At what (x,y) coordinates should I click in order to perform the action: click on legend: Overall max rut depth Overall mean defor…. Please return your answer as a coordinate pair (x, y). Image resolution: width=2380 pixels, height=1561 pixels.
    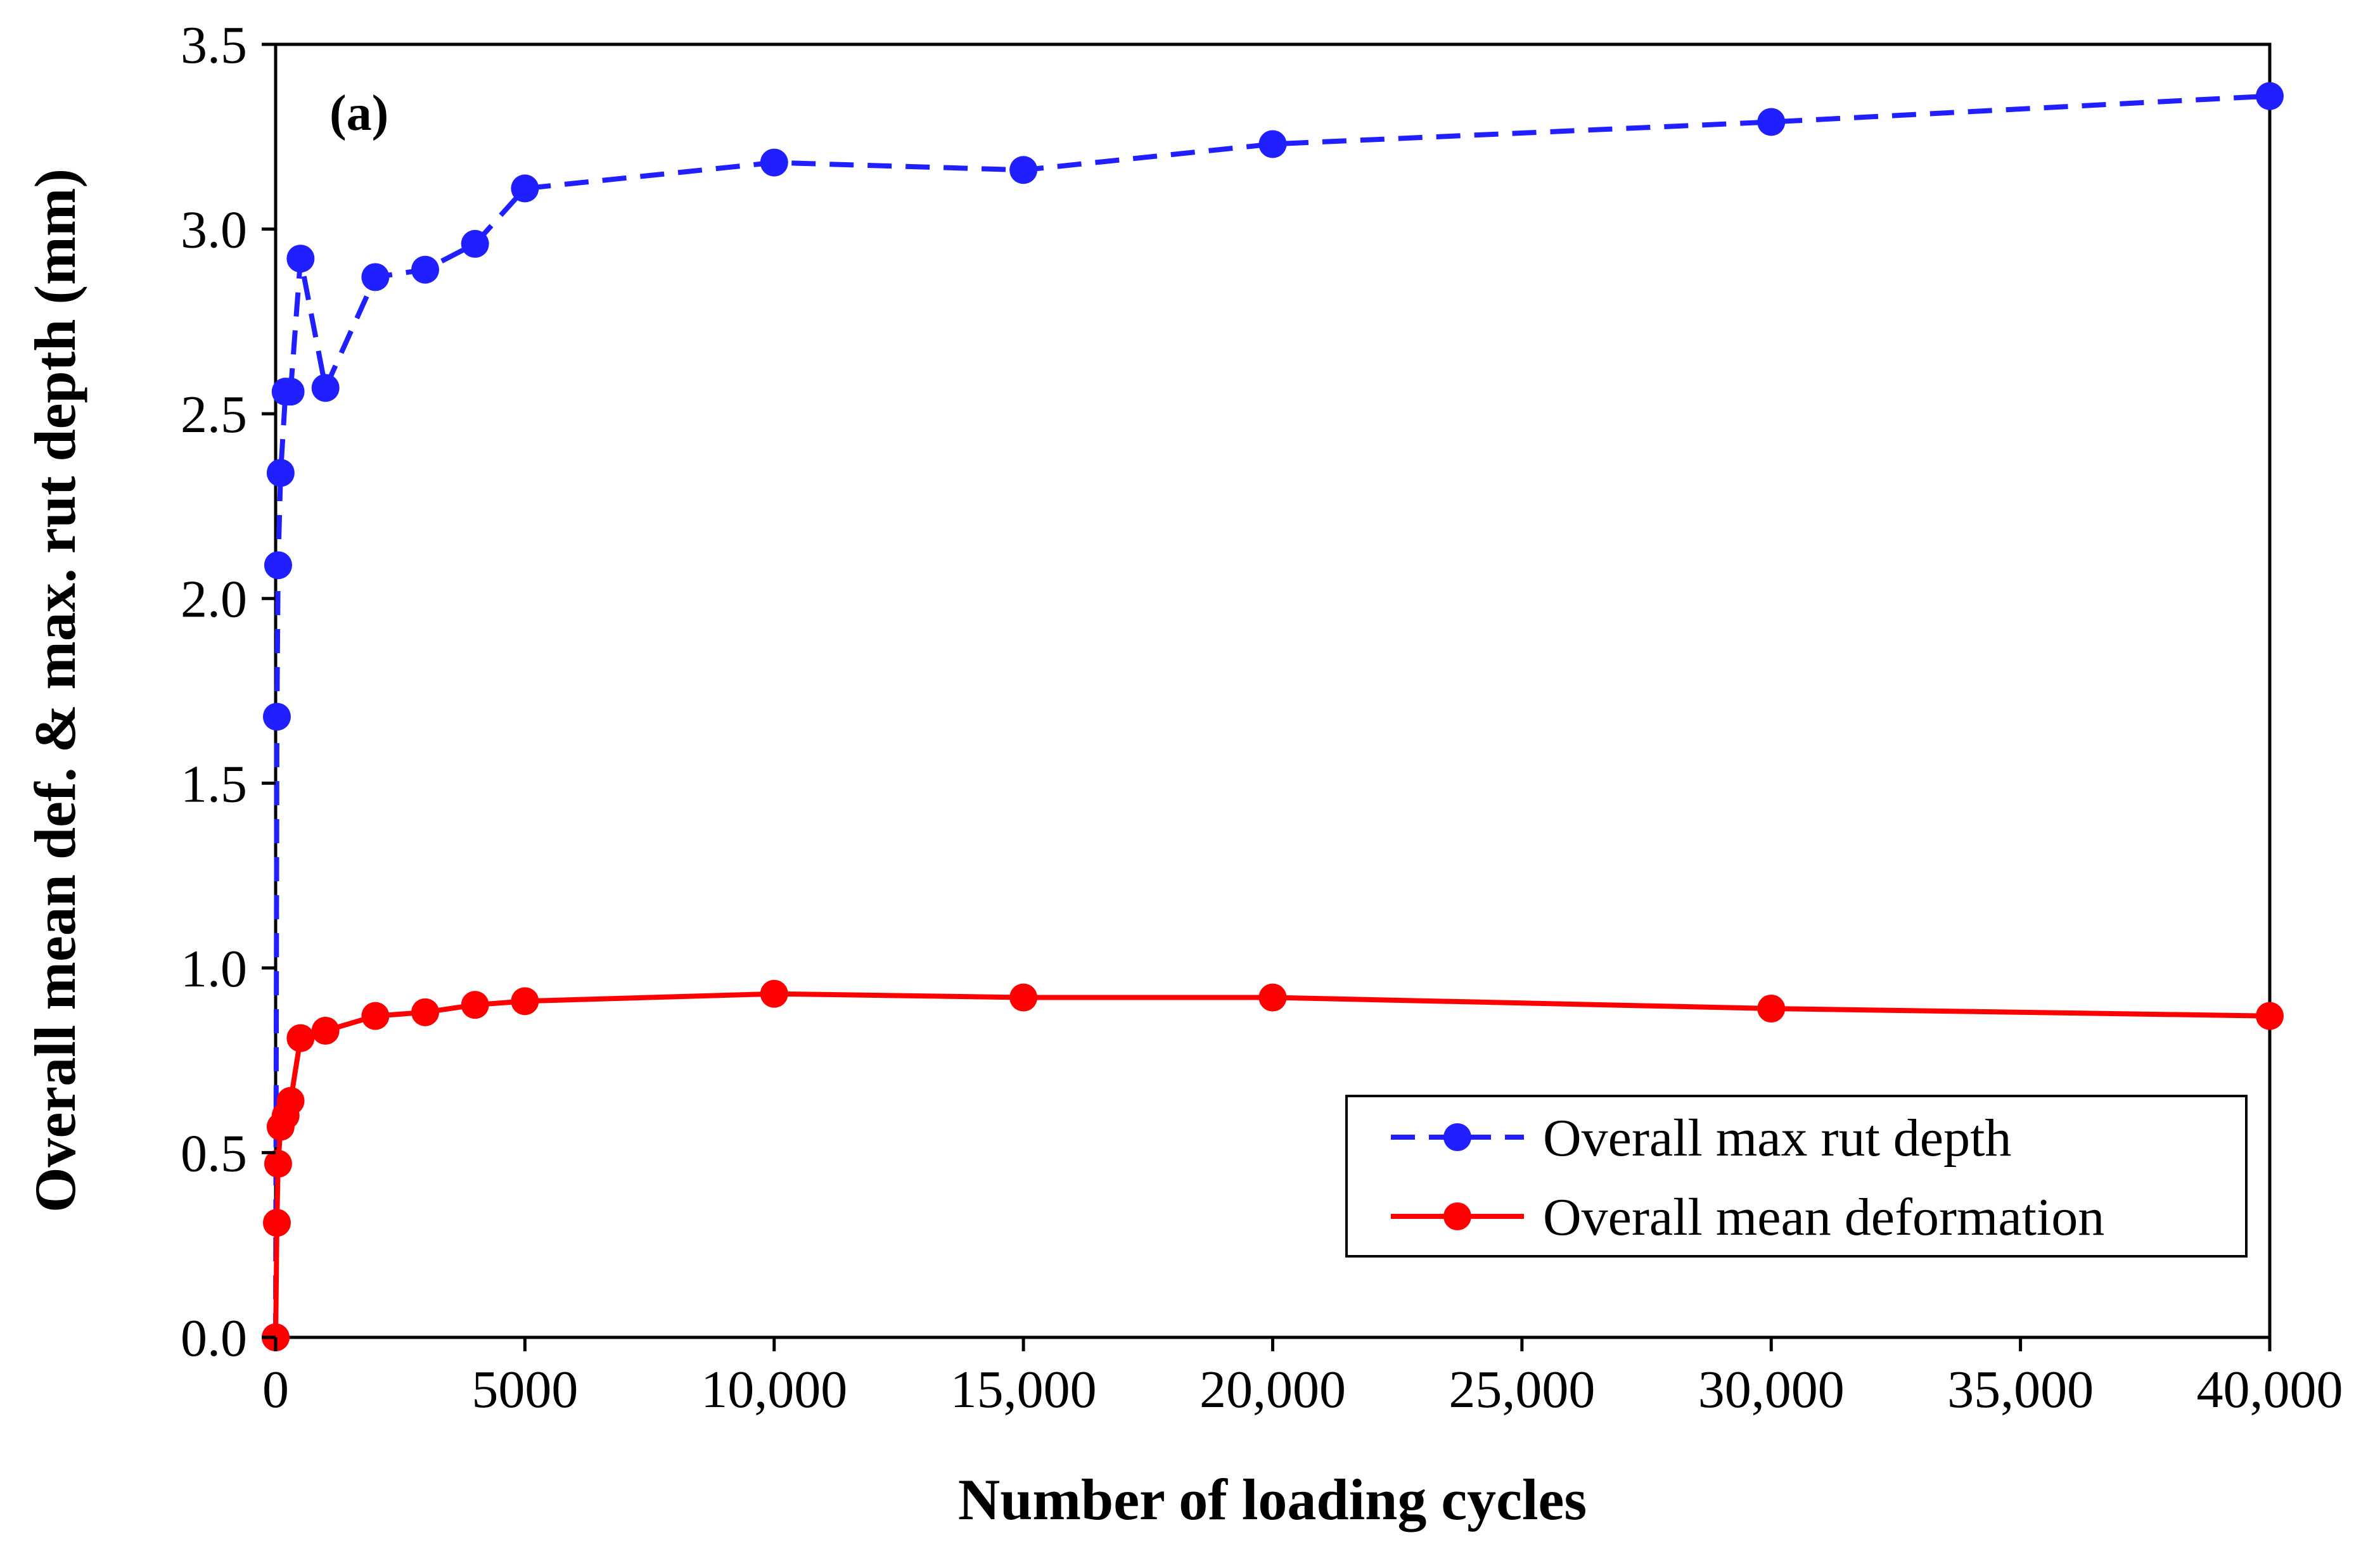
    Looking at the image, I should click on (1796, 1176).